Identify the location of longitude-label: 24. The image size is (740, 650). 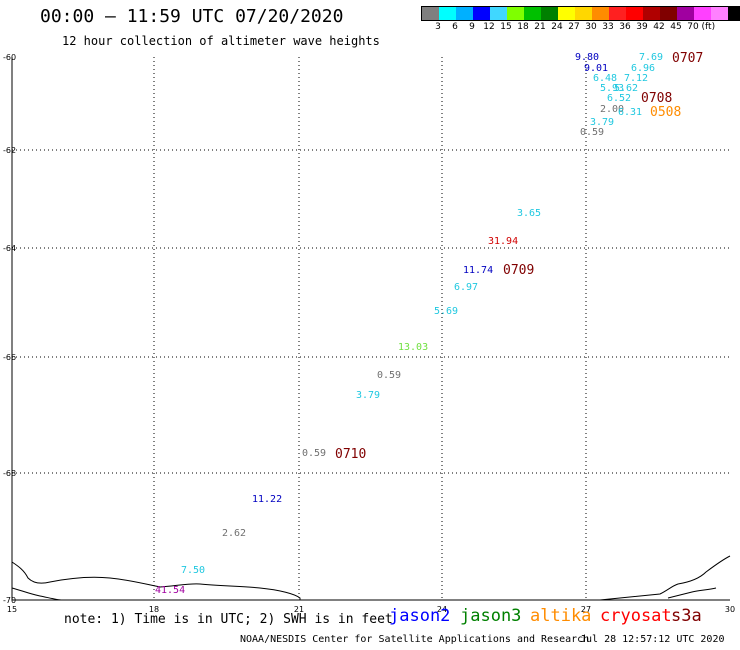
(442, 609).